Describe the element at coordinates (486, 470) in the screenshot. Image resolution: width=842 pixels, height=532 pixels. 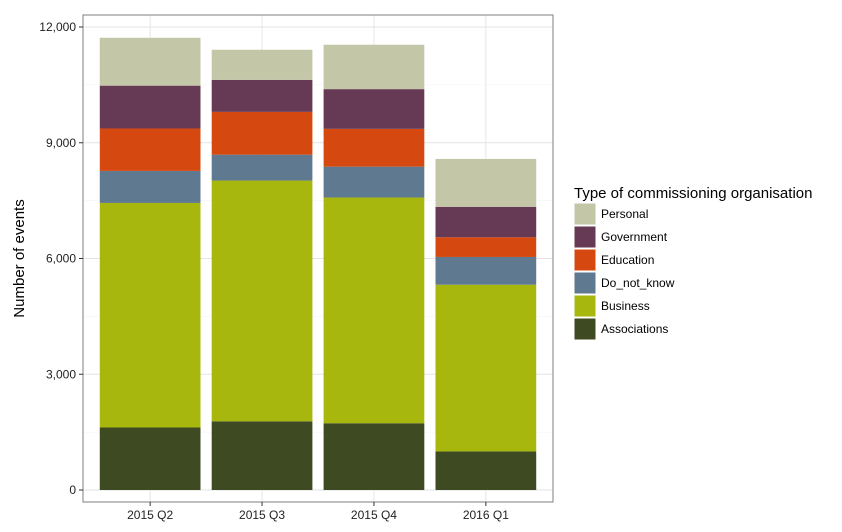
I see `bar-associations-2016-q1` at that location.